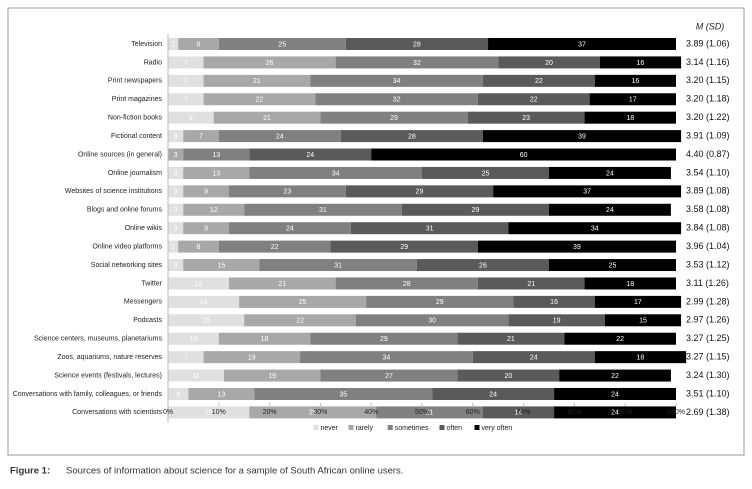 This screenshot has height=489, width=752. Describe the element at coordinates (351, 427) in the screenshot. I see `legend-swatch` at that location.